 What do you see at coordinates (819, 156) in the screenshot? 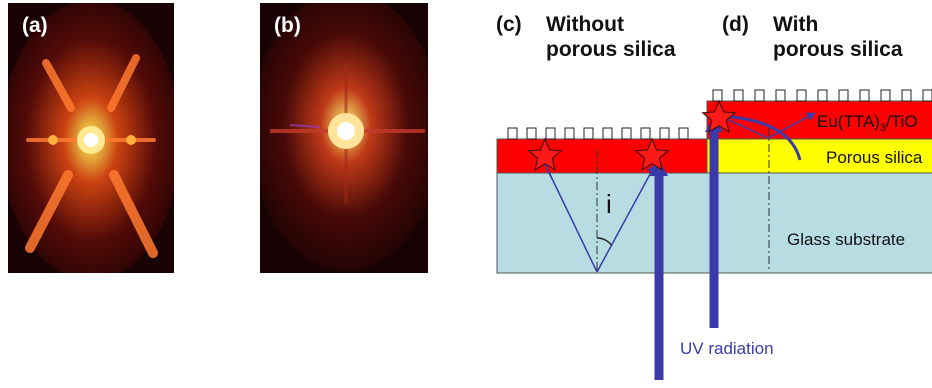
I see `porous-silica-layer` at bounding box center [819, 156].